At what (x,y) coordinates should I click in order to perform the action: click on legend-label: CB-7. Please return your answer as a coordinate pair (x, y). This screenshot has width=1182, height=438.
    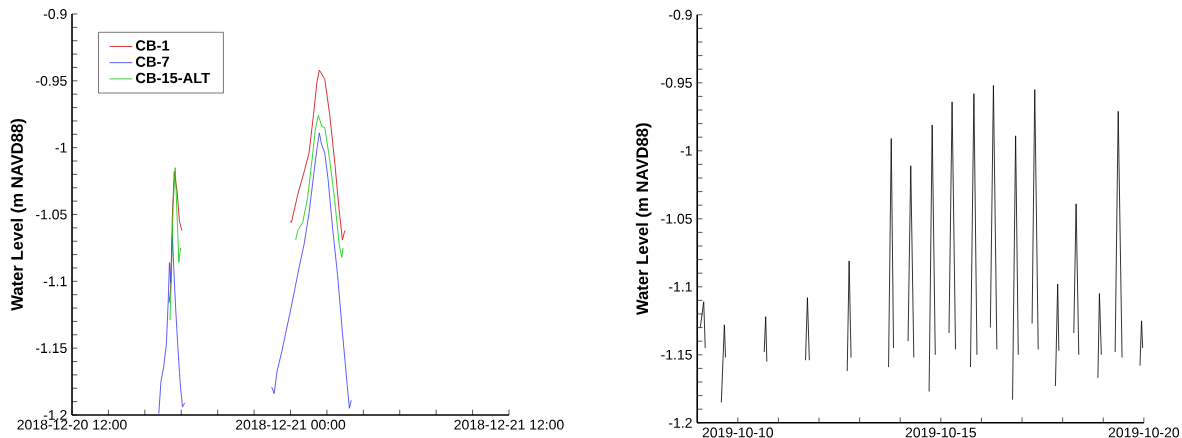
    Looking at the image, I should click on (152, 61).